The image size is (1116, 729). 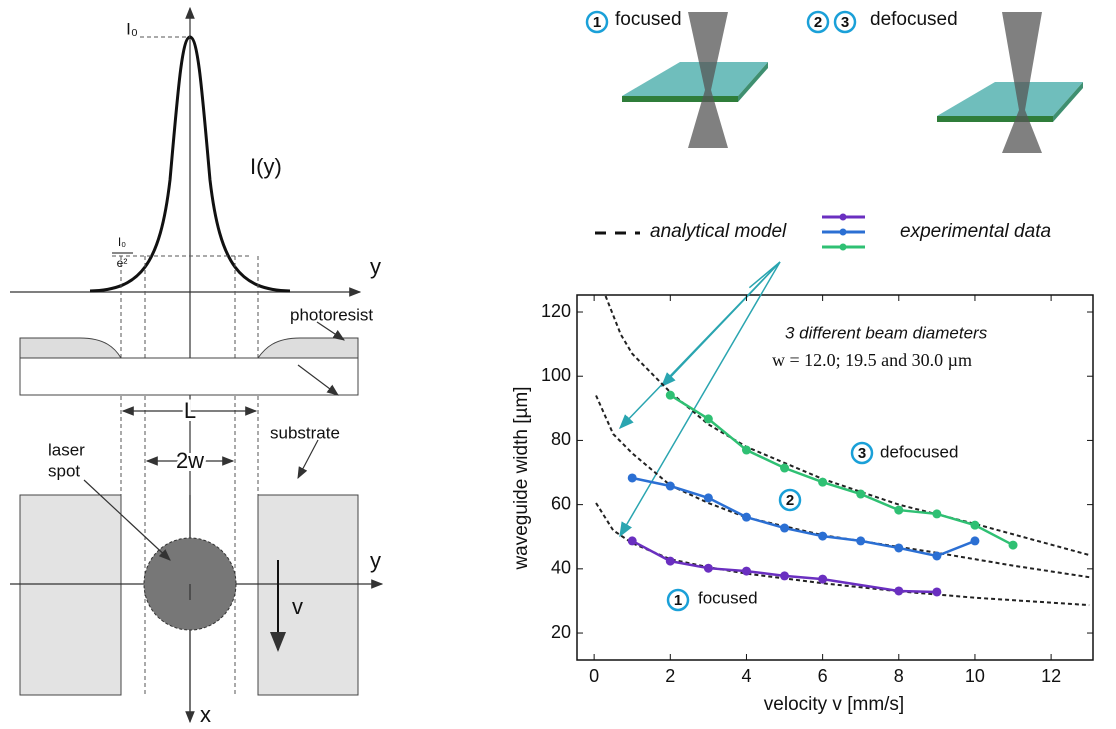 I want to click on label: 2w, so click(x=190, y=460).